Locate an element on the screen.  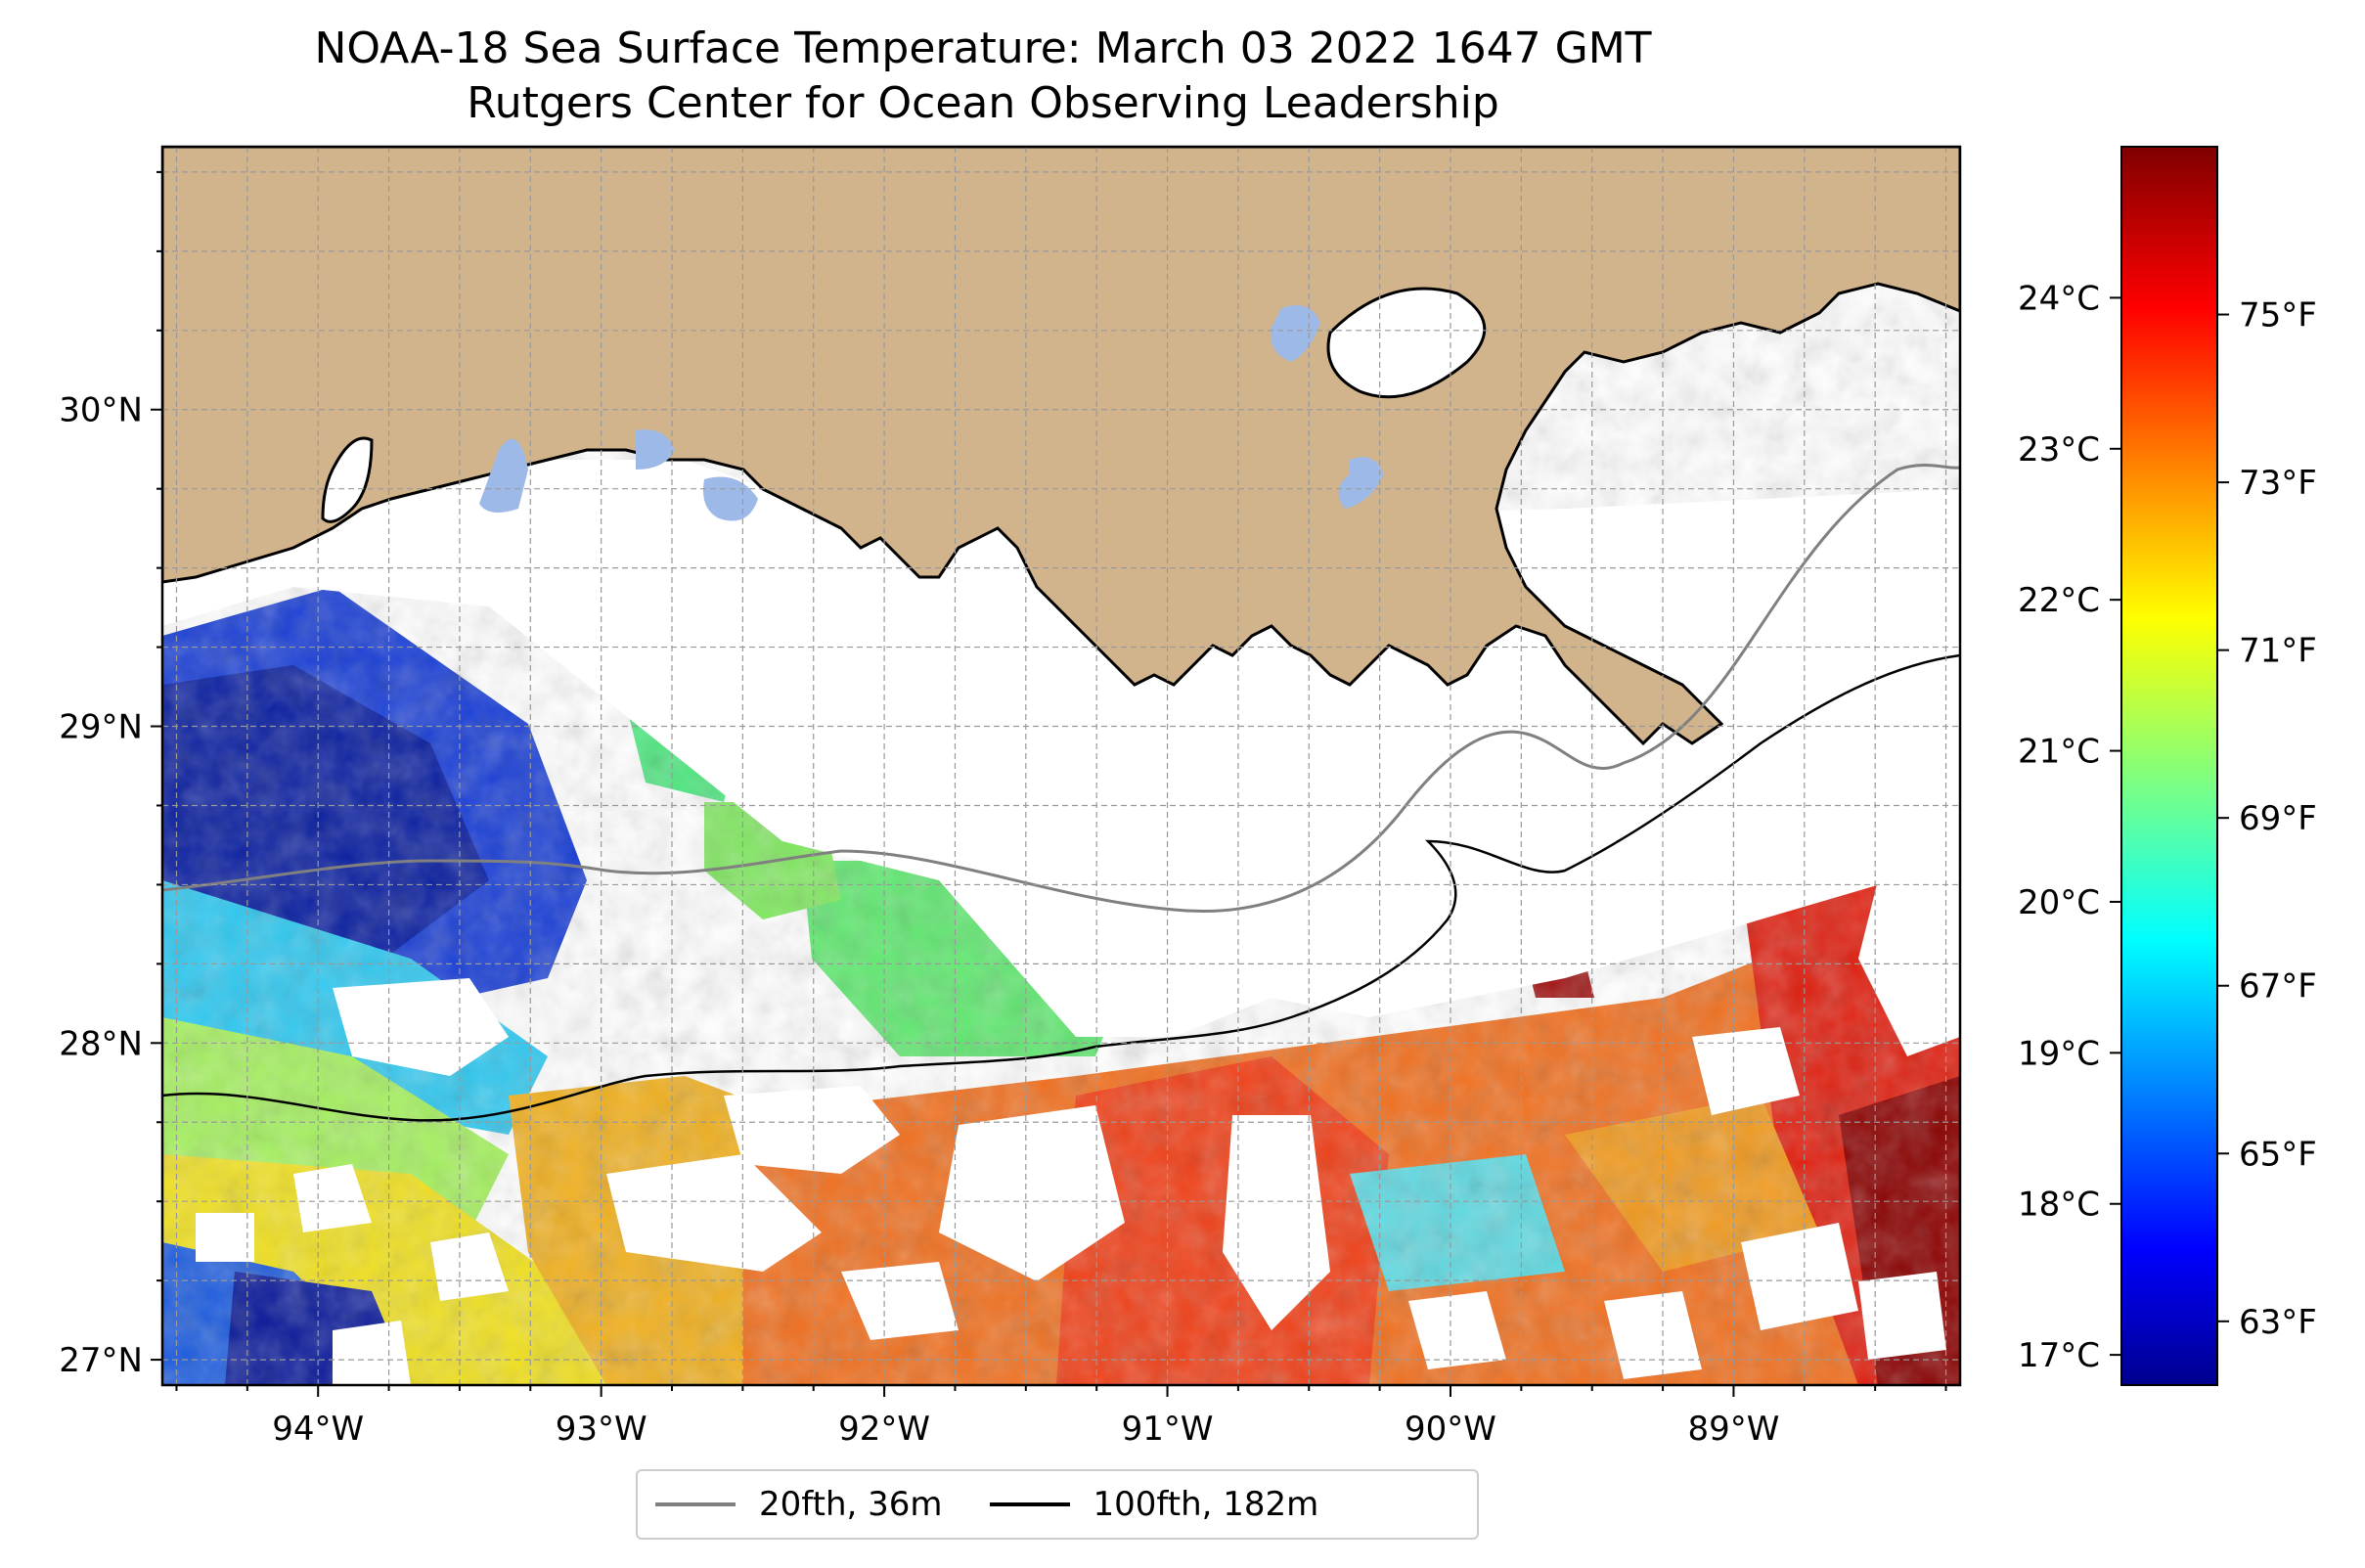
legend-item-20fth: 20fth, 36m is located at coordinates (799, 1504).